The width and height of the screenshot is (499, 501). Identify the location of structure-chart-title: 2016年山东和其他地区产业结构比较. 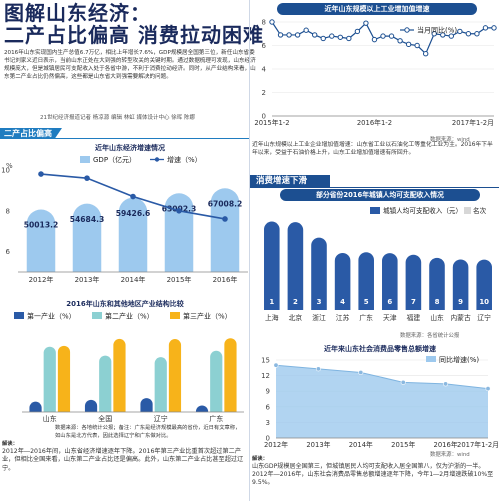
(125, 304).